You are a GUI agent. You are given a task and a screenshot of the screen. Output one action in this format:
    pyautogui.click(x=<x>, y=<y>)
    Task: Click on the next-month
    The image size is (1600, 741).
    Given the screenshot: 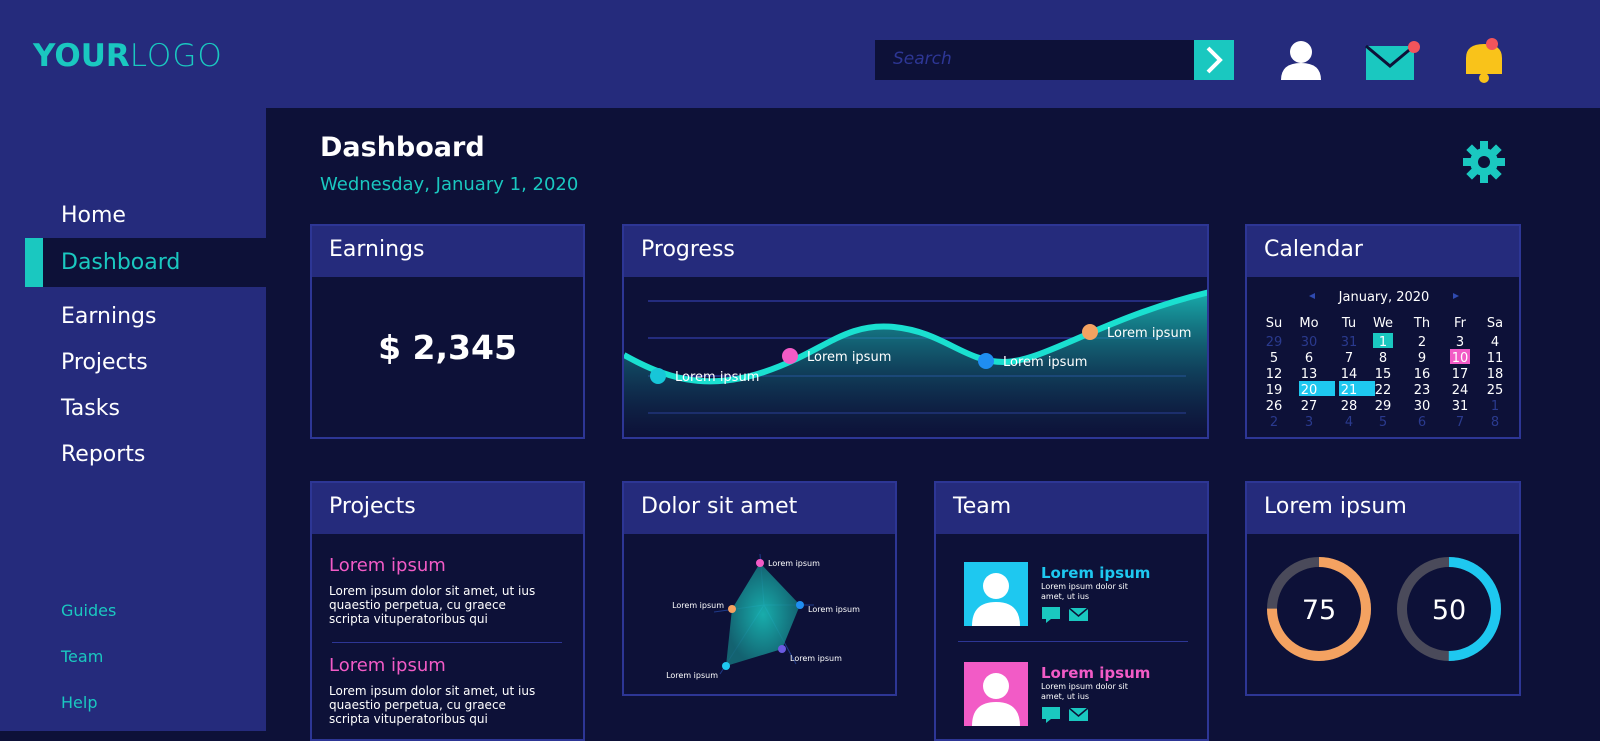 What is the action you would take?
    pyautogui.click(x=1456, y=296)
    